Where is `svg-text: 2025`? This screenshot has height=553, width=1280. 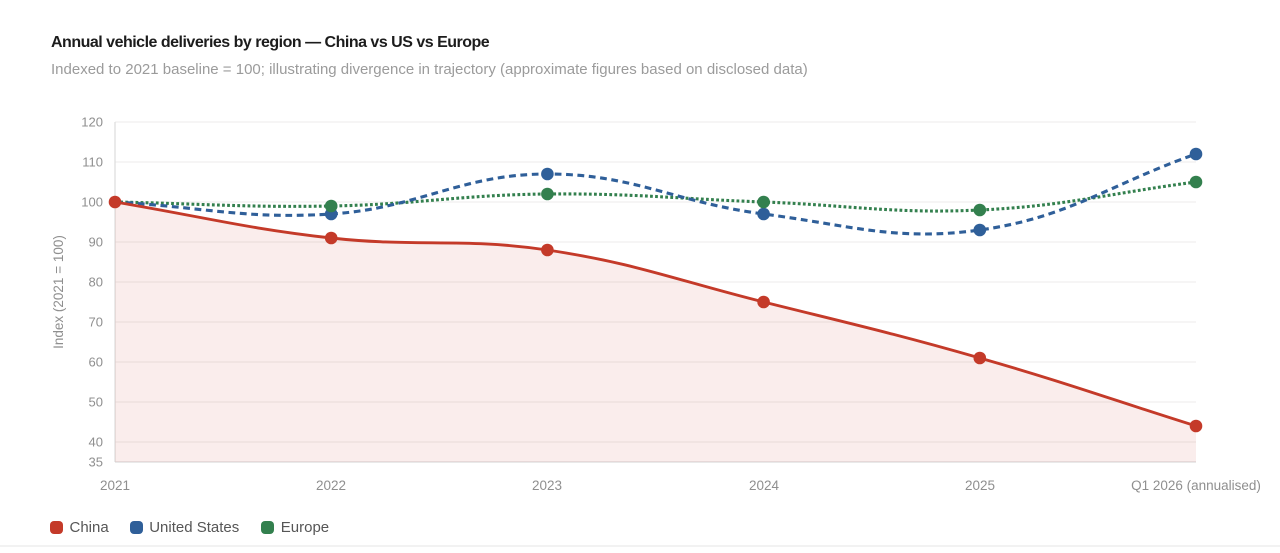
svg-text: 2025 is located at coordinates (980, 485).